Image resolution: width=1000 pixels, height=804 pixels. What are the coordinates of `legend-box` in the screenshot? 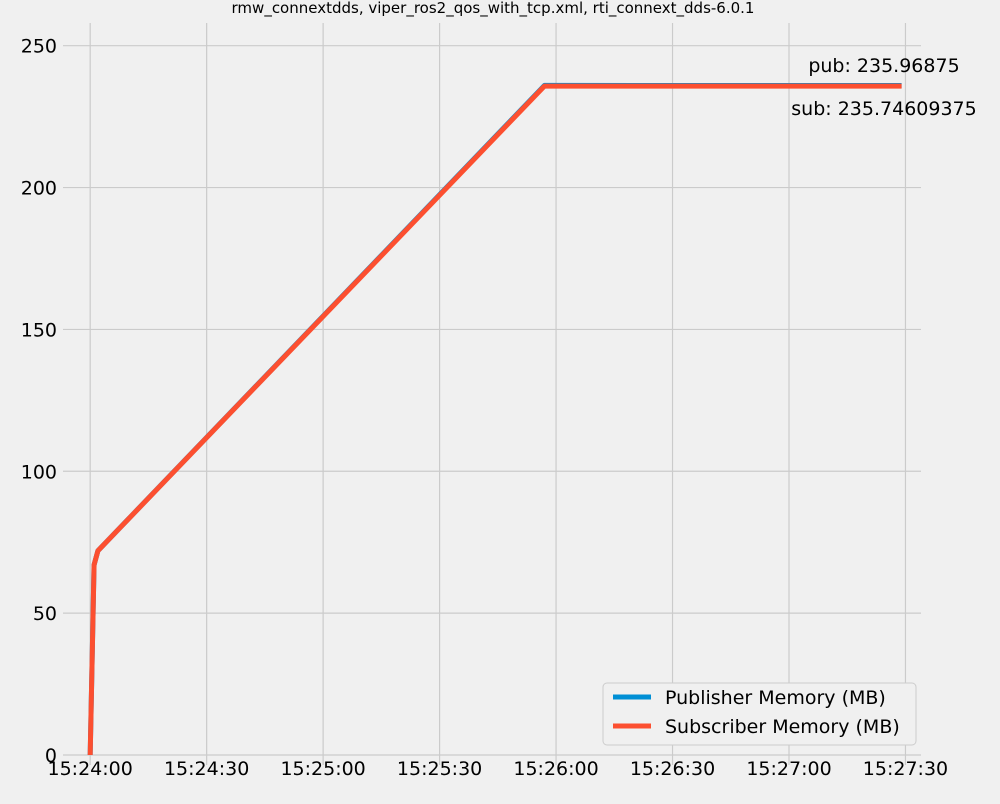 It's located at (759, 714).